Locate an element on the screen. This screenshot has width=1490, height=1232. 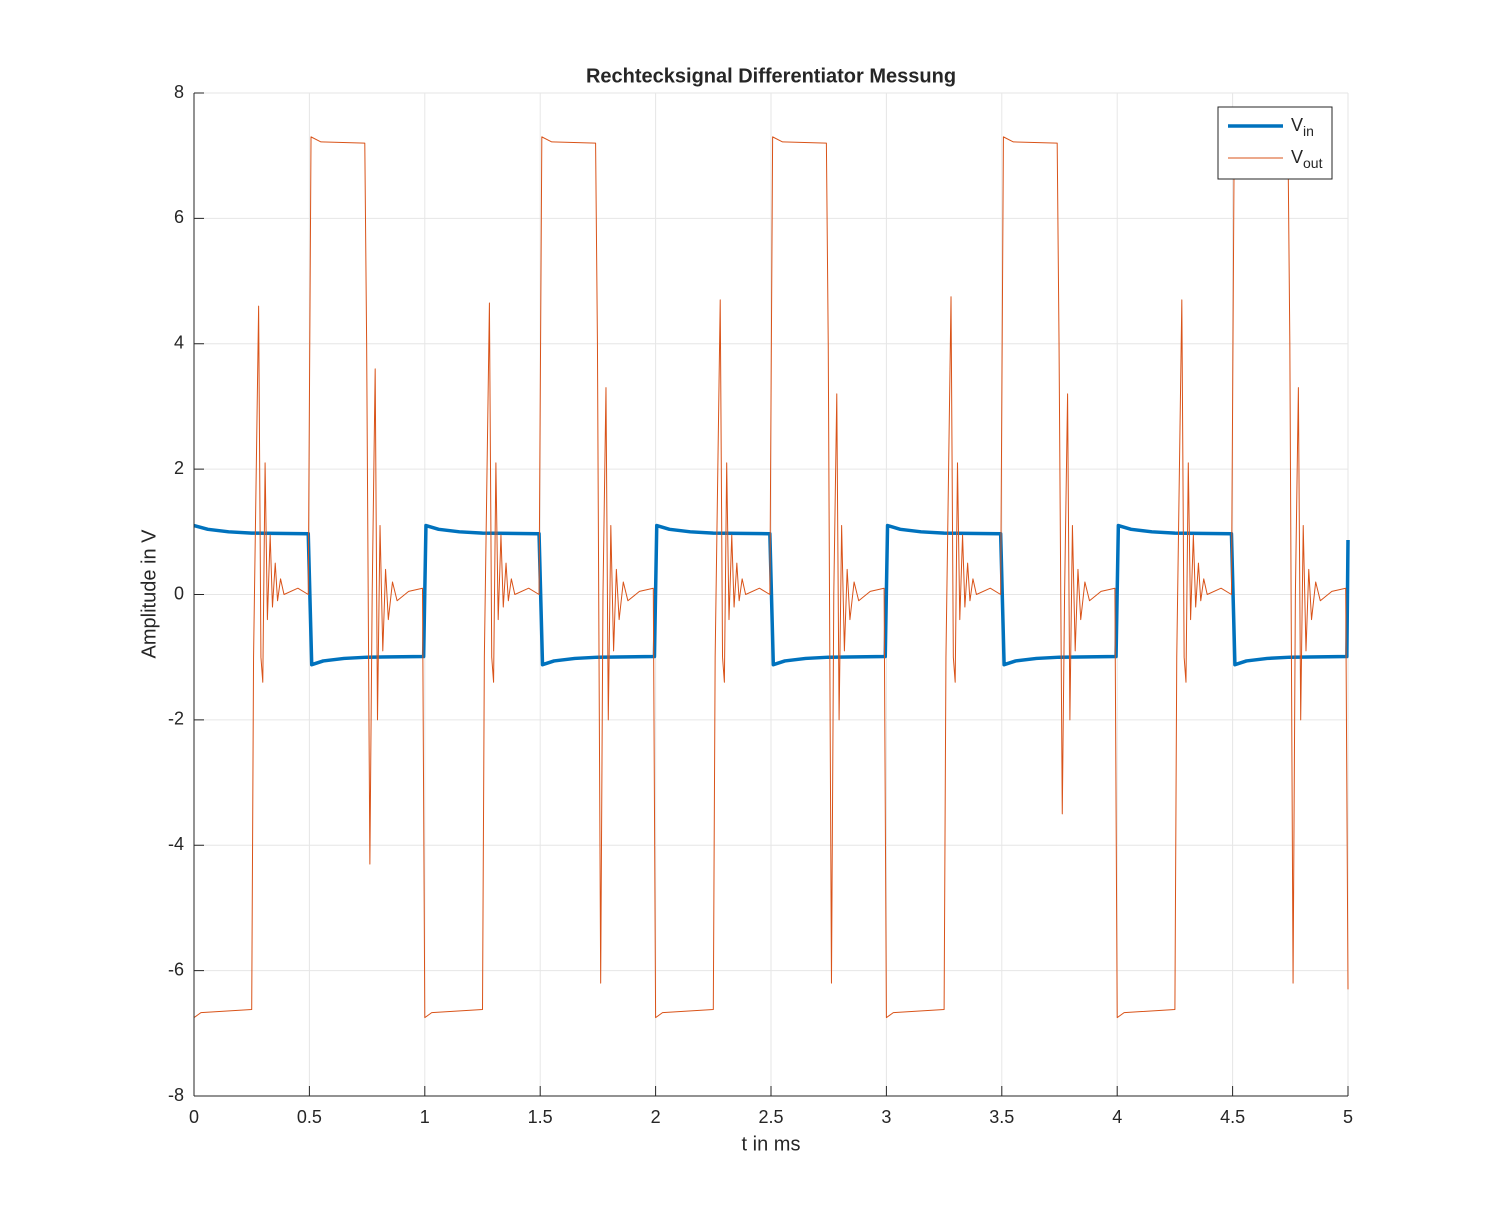
legend-label: Vin is located at coordinates (1302, 127).